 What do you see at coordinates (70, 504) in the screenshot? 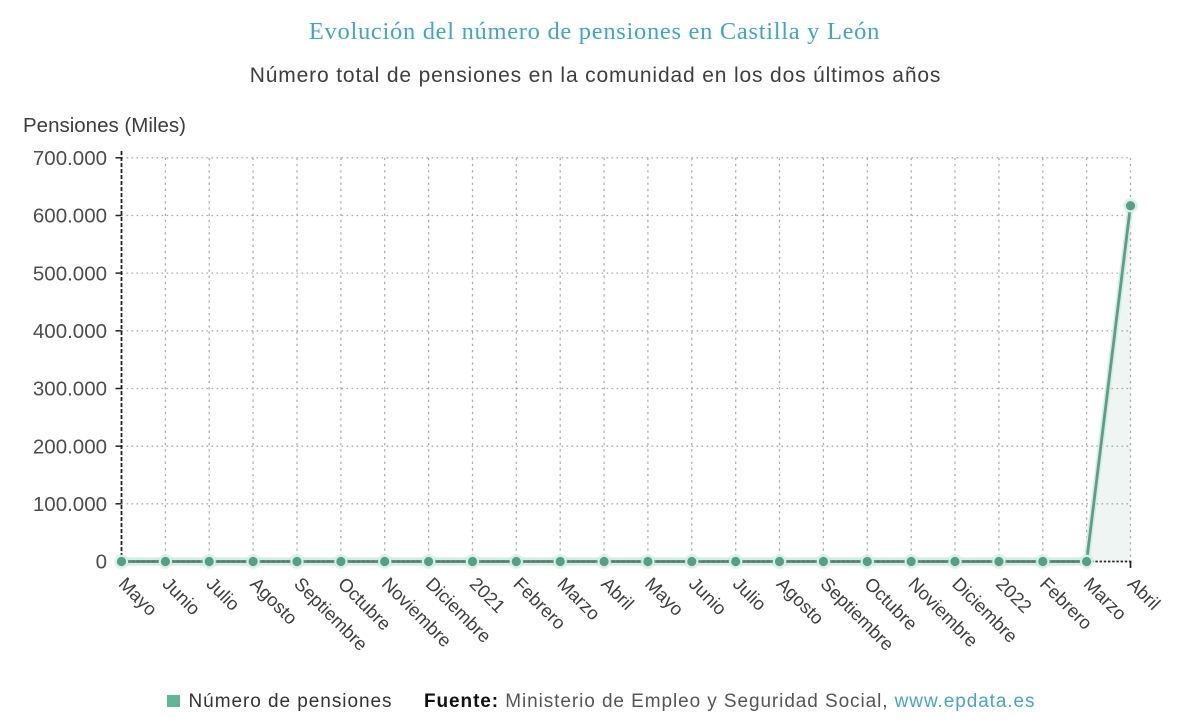
I see `svg-text: 100.000` at bounding box center [70, 504].